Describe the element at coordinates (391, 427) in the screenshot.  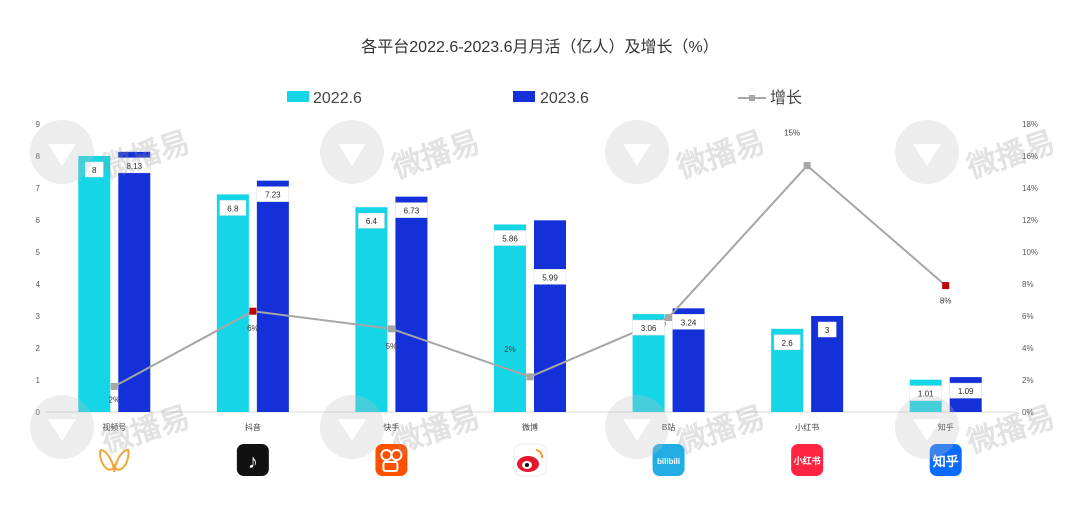
I see `x-tick-label: 快手` at that location.